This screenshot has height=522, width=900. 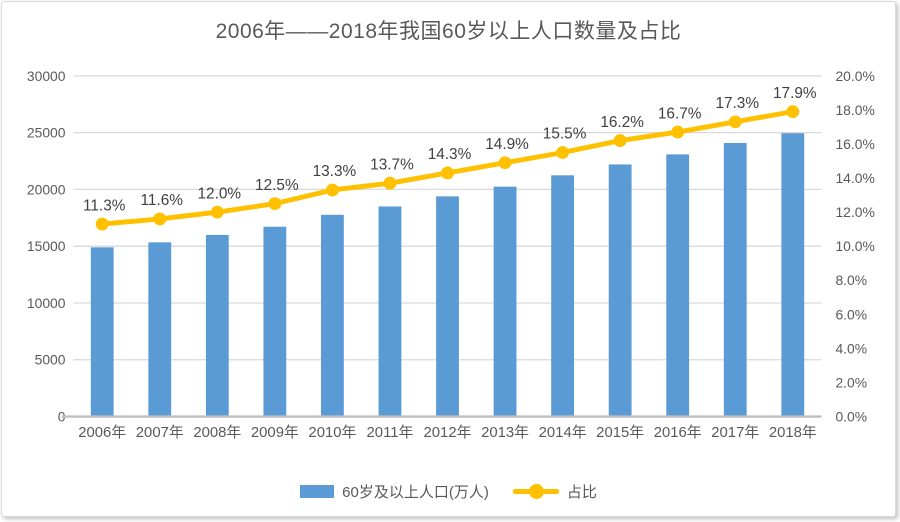 I want to click on right-axis-tick: 12.0%, so click(x=854, y=212).